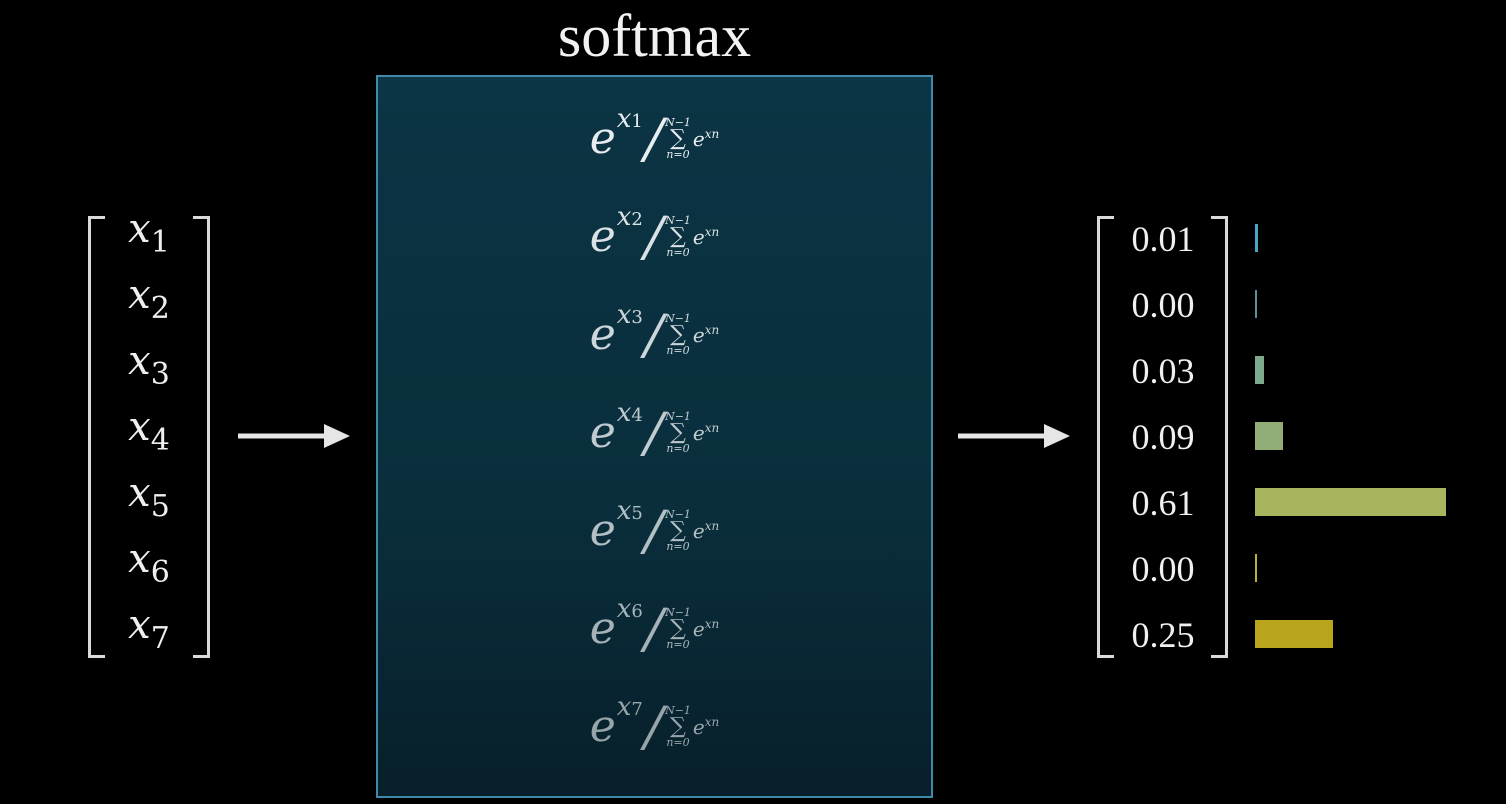 This screenshot has height=804, width=1506. Describe the element at coordinates (160, 374) in the screenshot. I see `input-subscript: 3` at that location.